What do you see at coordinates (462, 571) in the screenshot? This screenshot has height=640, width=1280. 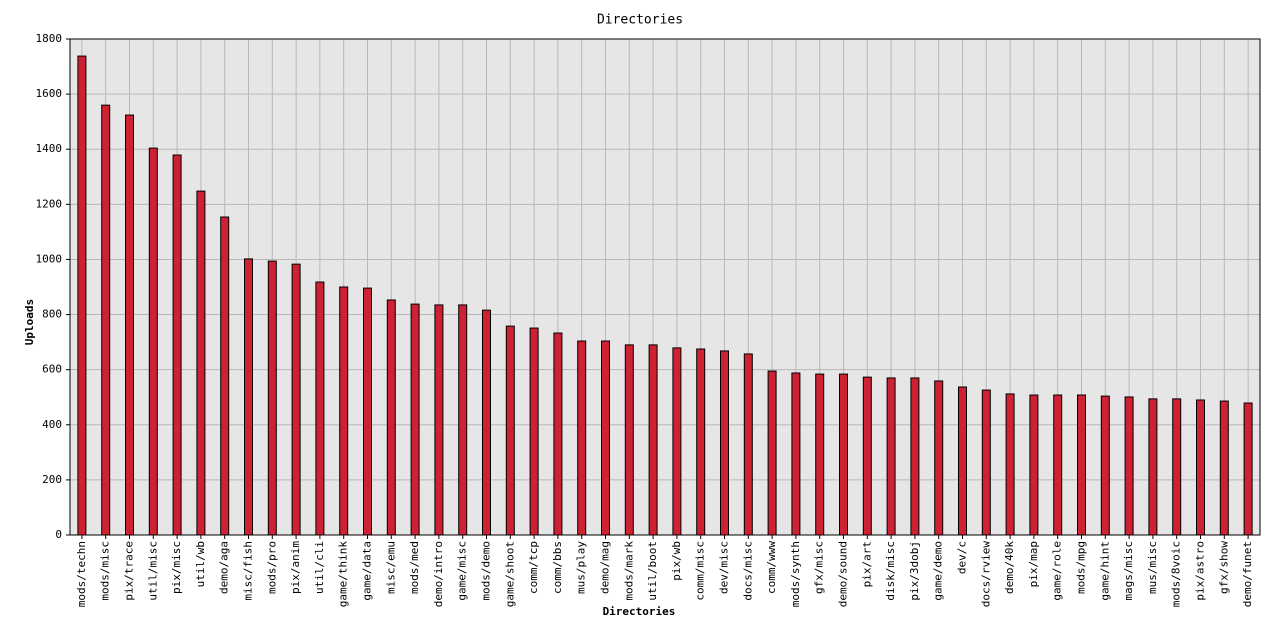 I see `x-tick-label: game/misc` at bounding box center [462, 571].